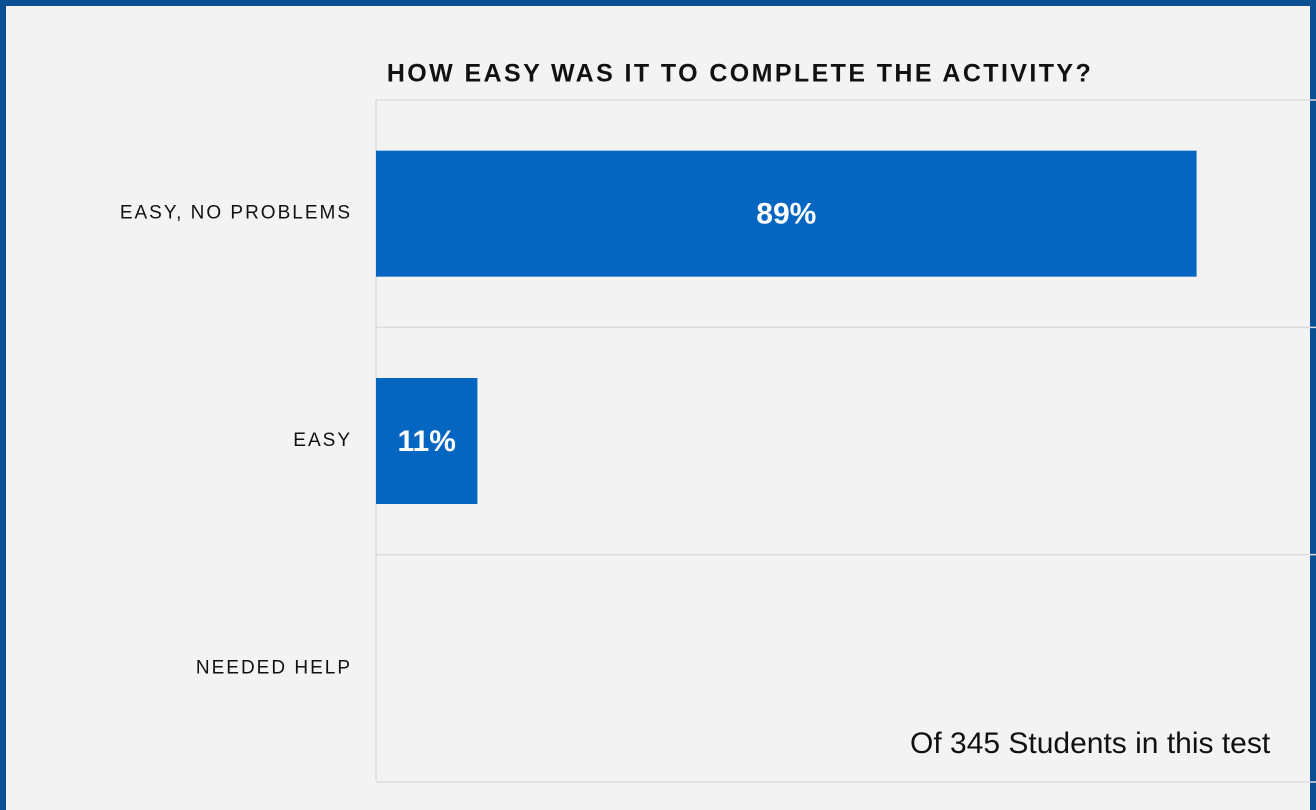 This screenshot has height=810, width=1316. I want to click on category-label: NEEDED HELP, so click(274, 667).